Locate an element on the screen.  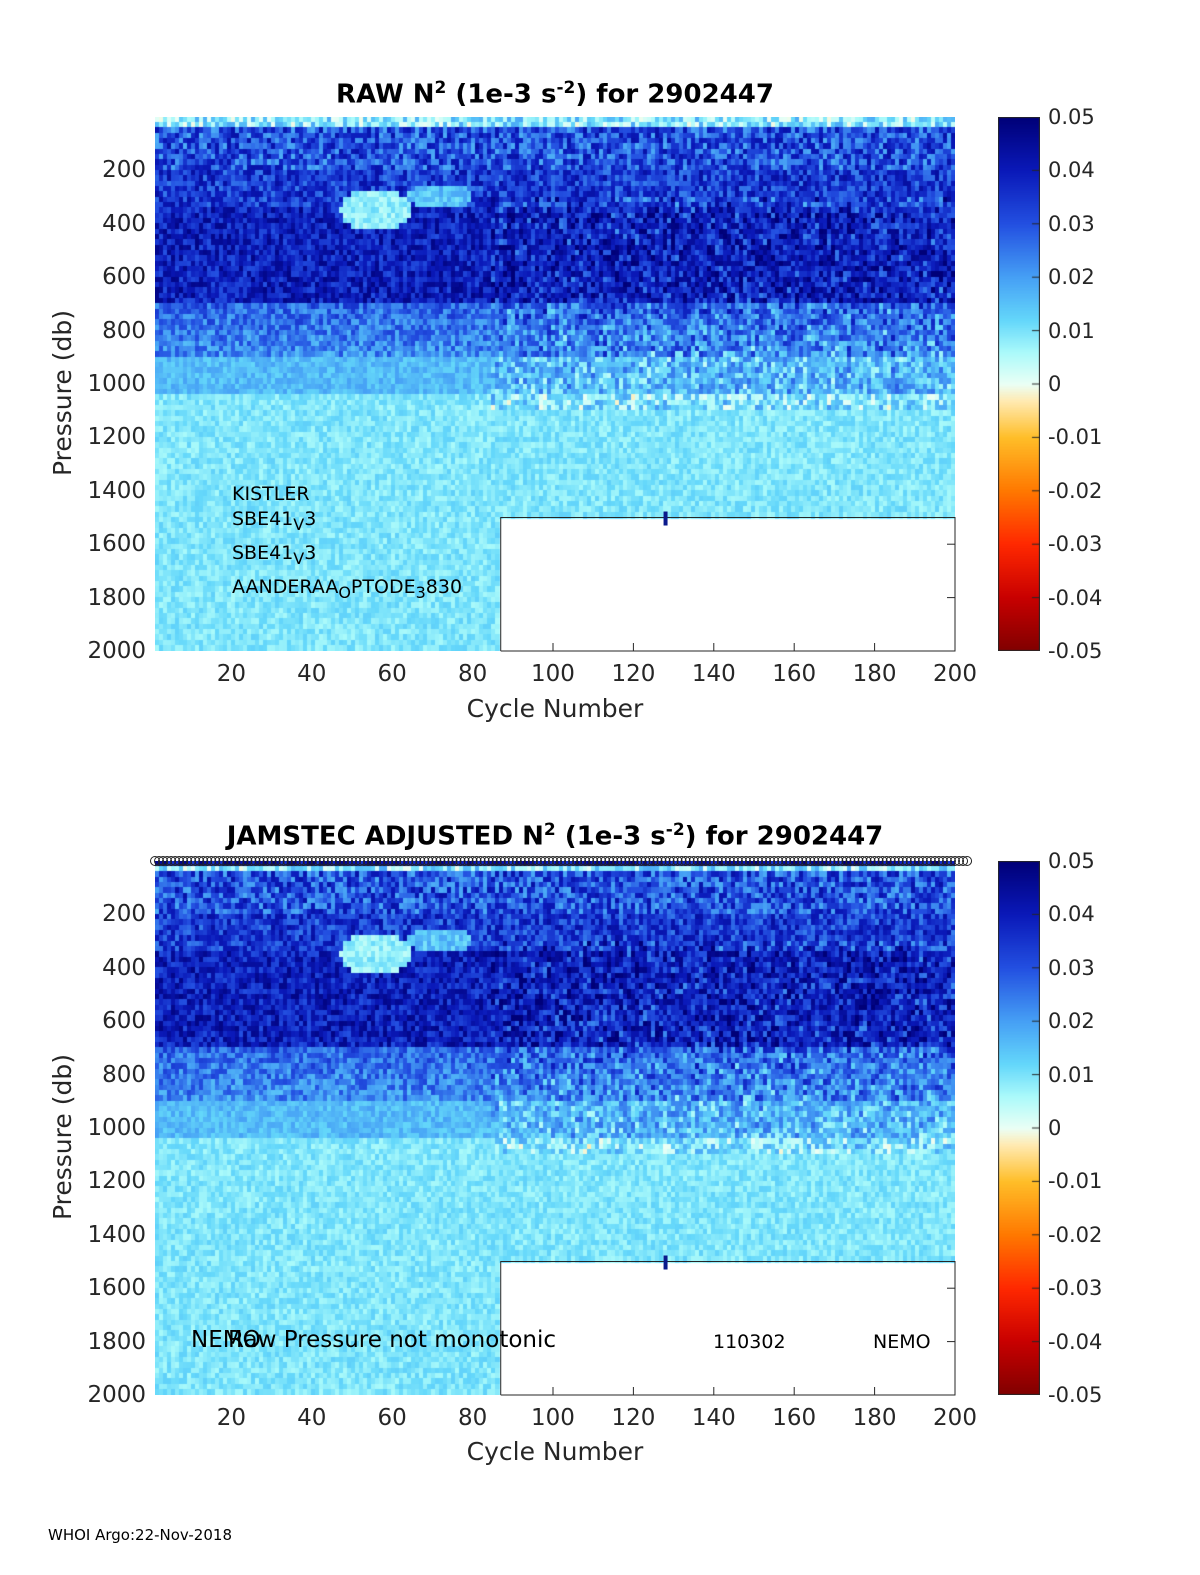
annotation-110302: 110302 is located at coordinates (749, 1342).